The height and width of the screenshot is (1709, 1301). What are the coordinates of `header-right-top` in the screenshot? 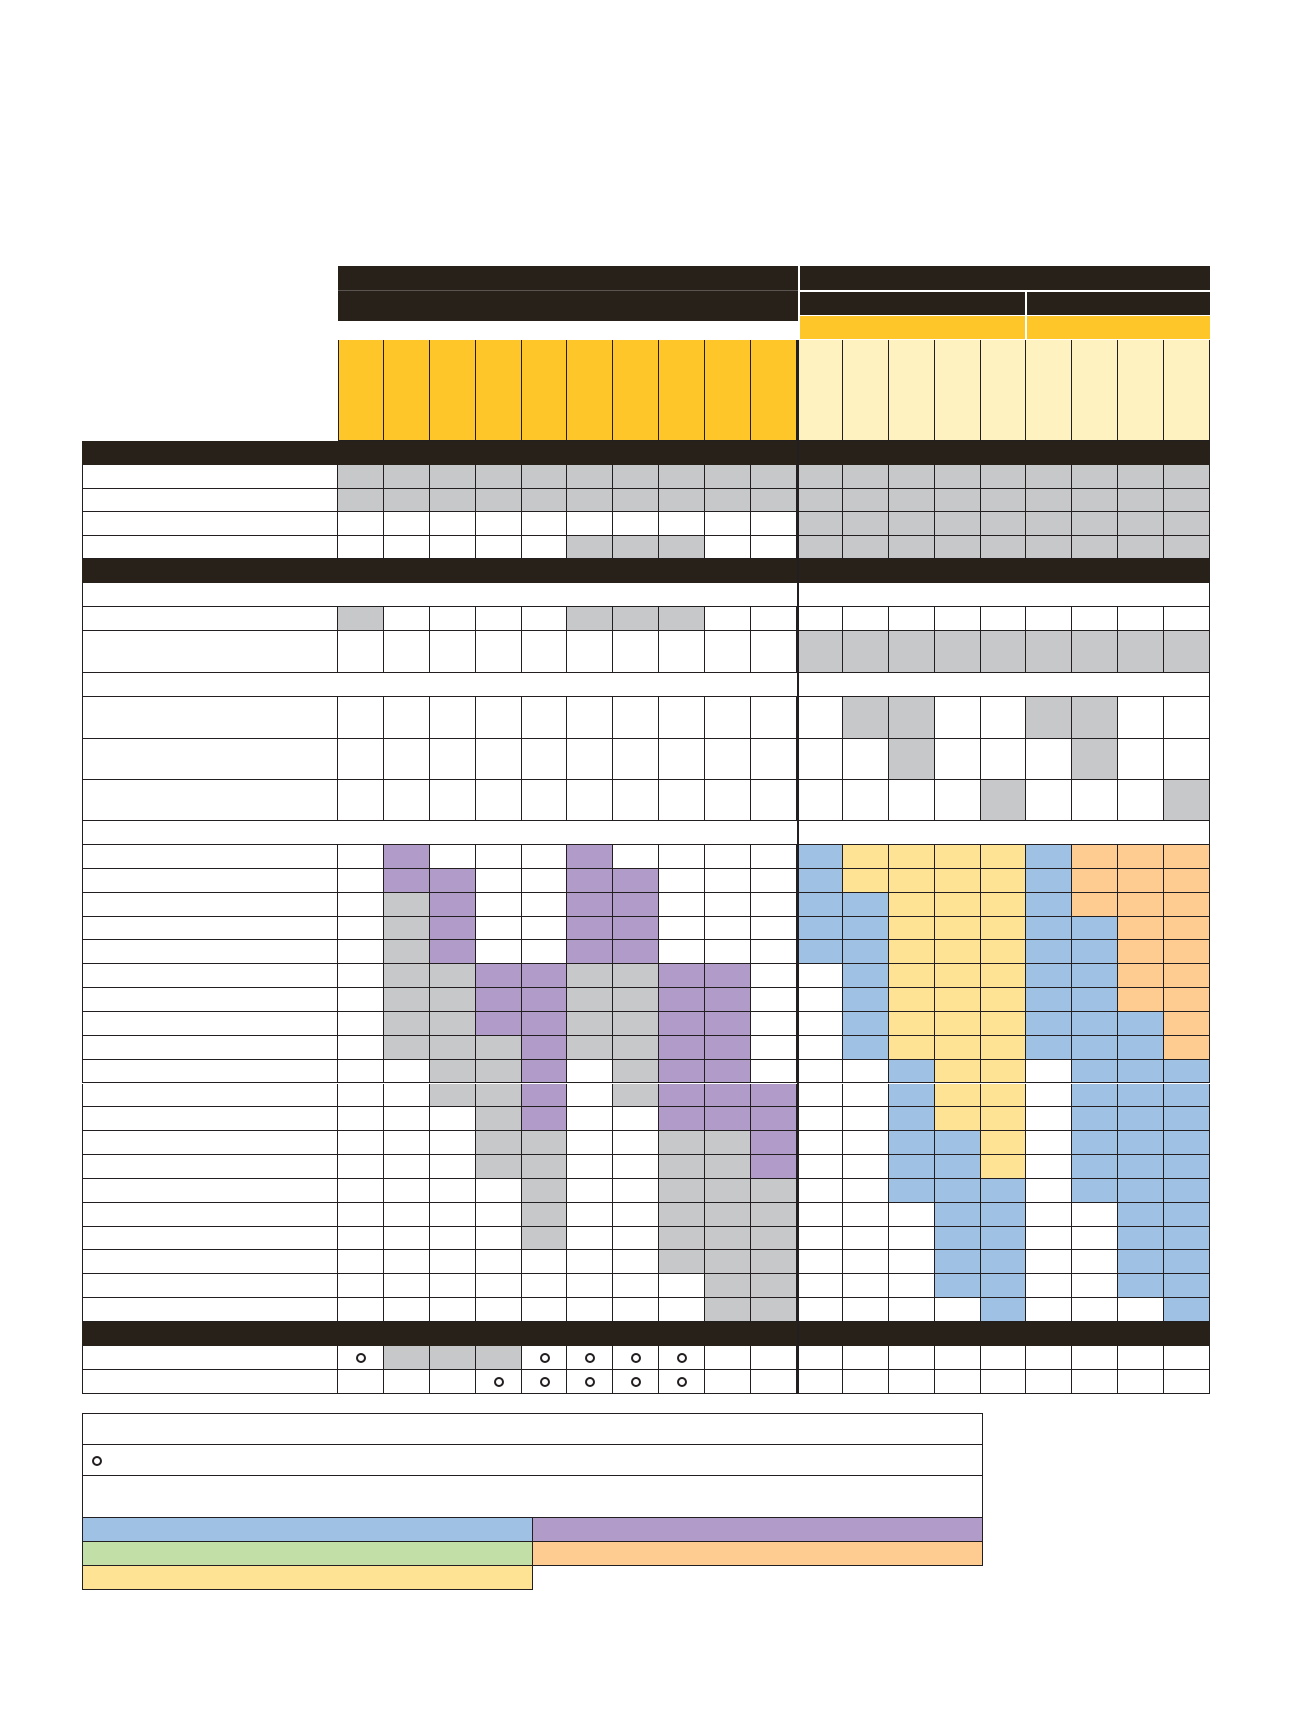 It's located at (1005, 278).